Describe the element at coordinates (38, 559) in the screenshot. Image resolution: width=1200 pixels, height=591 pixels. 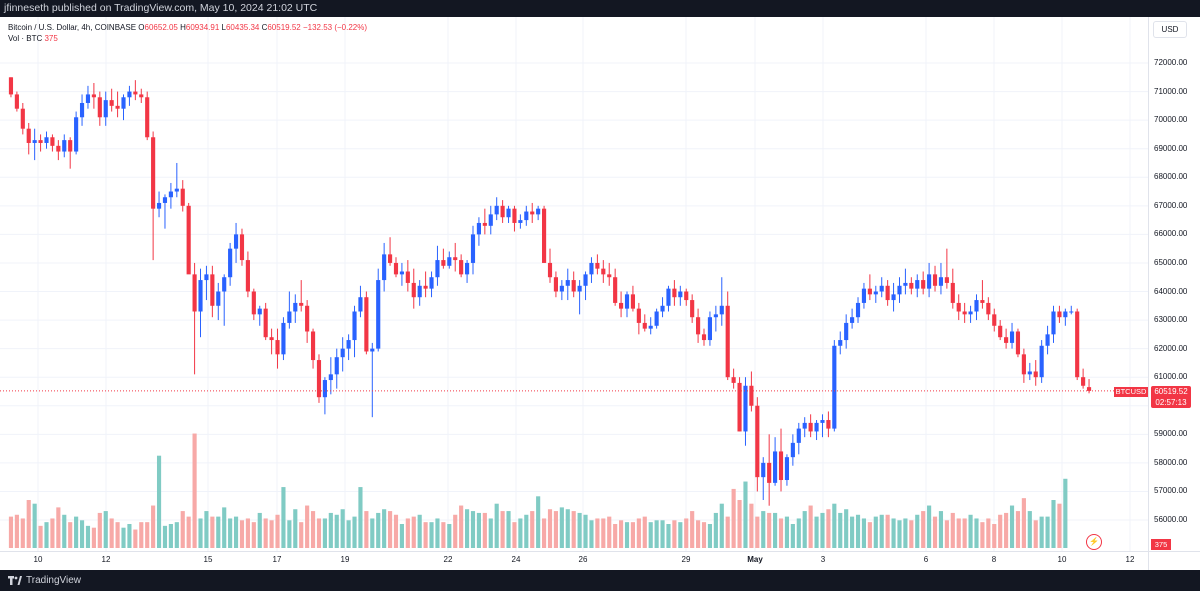
I see `x-tick-label: 10` at that location.